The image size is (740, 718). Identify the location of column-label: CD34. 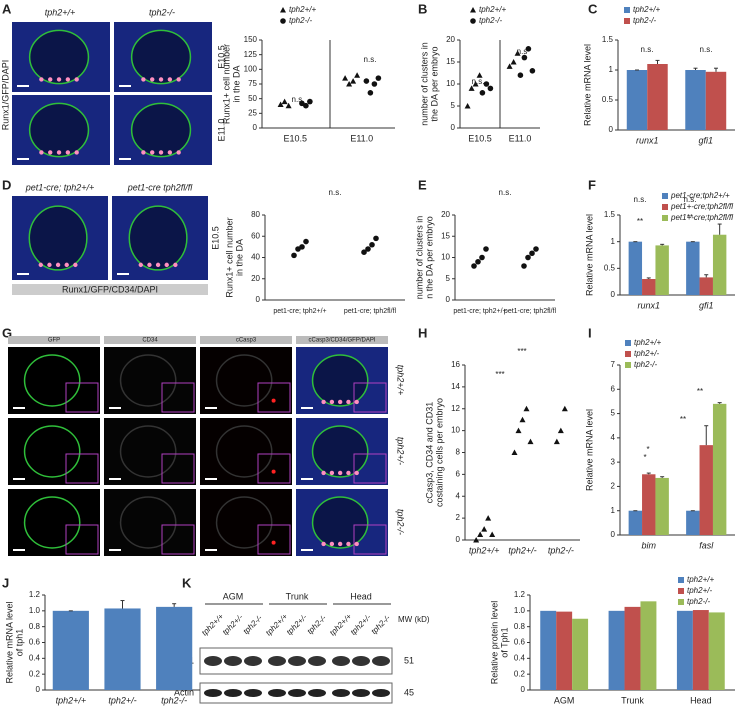
(150, 341).